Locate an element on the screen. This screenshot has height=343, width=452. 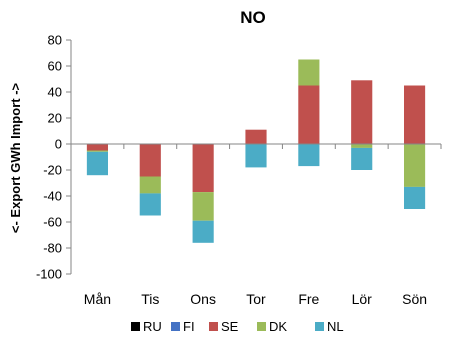
legend-label-nl: NL is located at coordinates (335, 326).